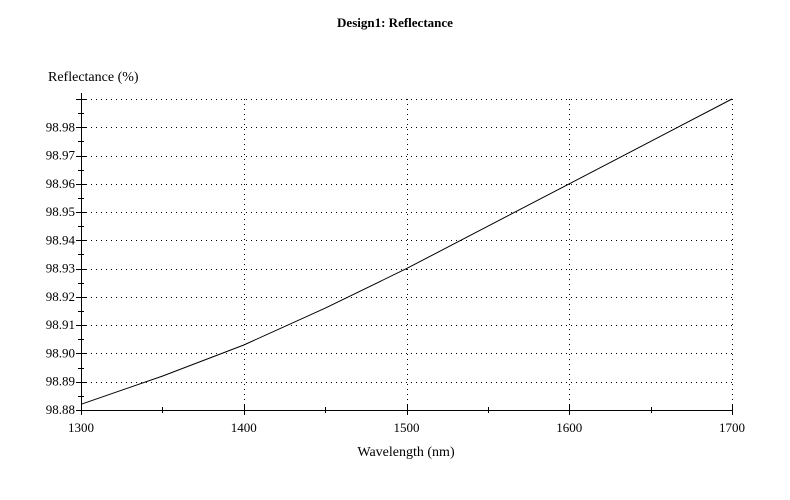  Describe the element at coordinates (81, 427) in the screenshot. I see `x-tick-label: 1300` at that location.